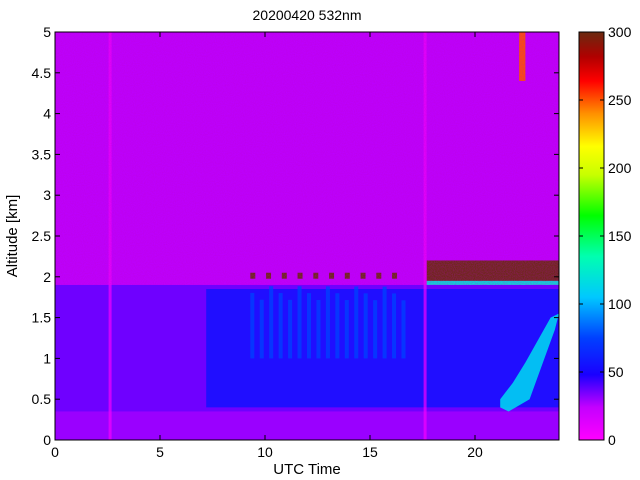 The image size is (640, 480). Describe the element at coordinates (47, 195) in the screenshot. I see `y-tick-label: 3` at that location.